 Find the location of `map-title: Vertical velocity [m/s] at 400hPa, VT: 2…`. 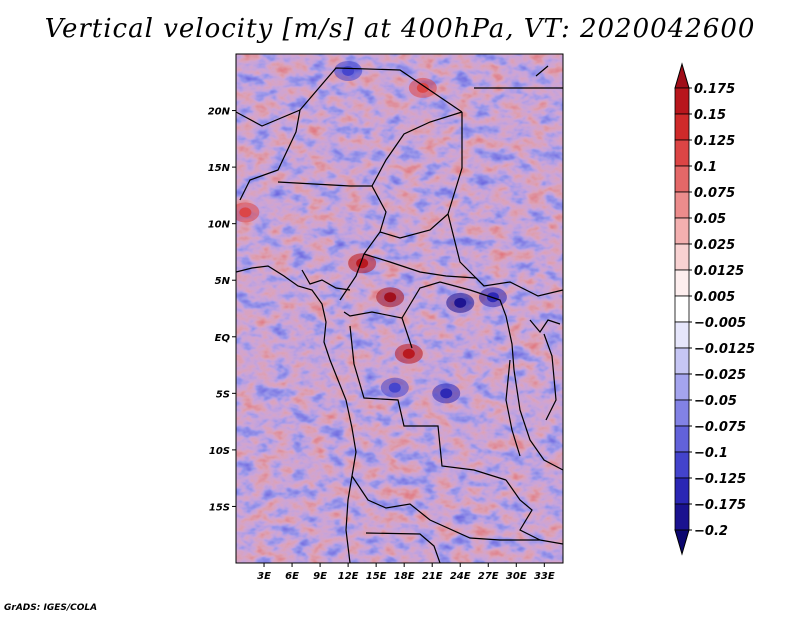

map-title: Vertical velocity [m/s] at 400hPa, VT: 2… is located at coordinates (400, 29).